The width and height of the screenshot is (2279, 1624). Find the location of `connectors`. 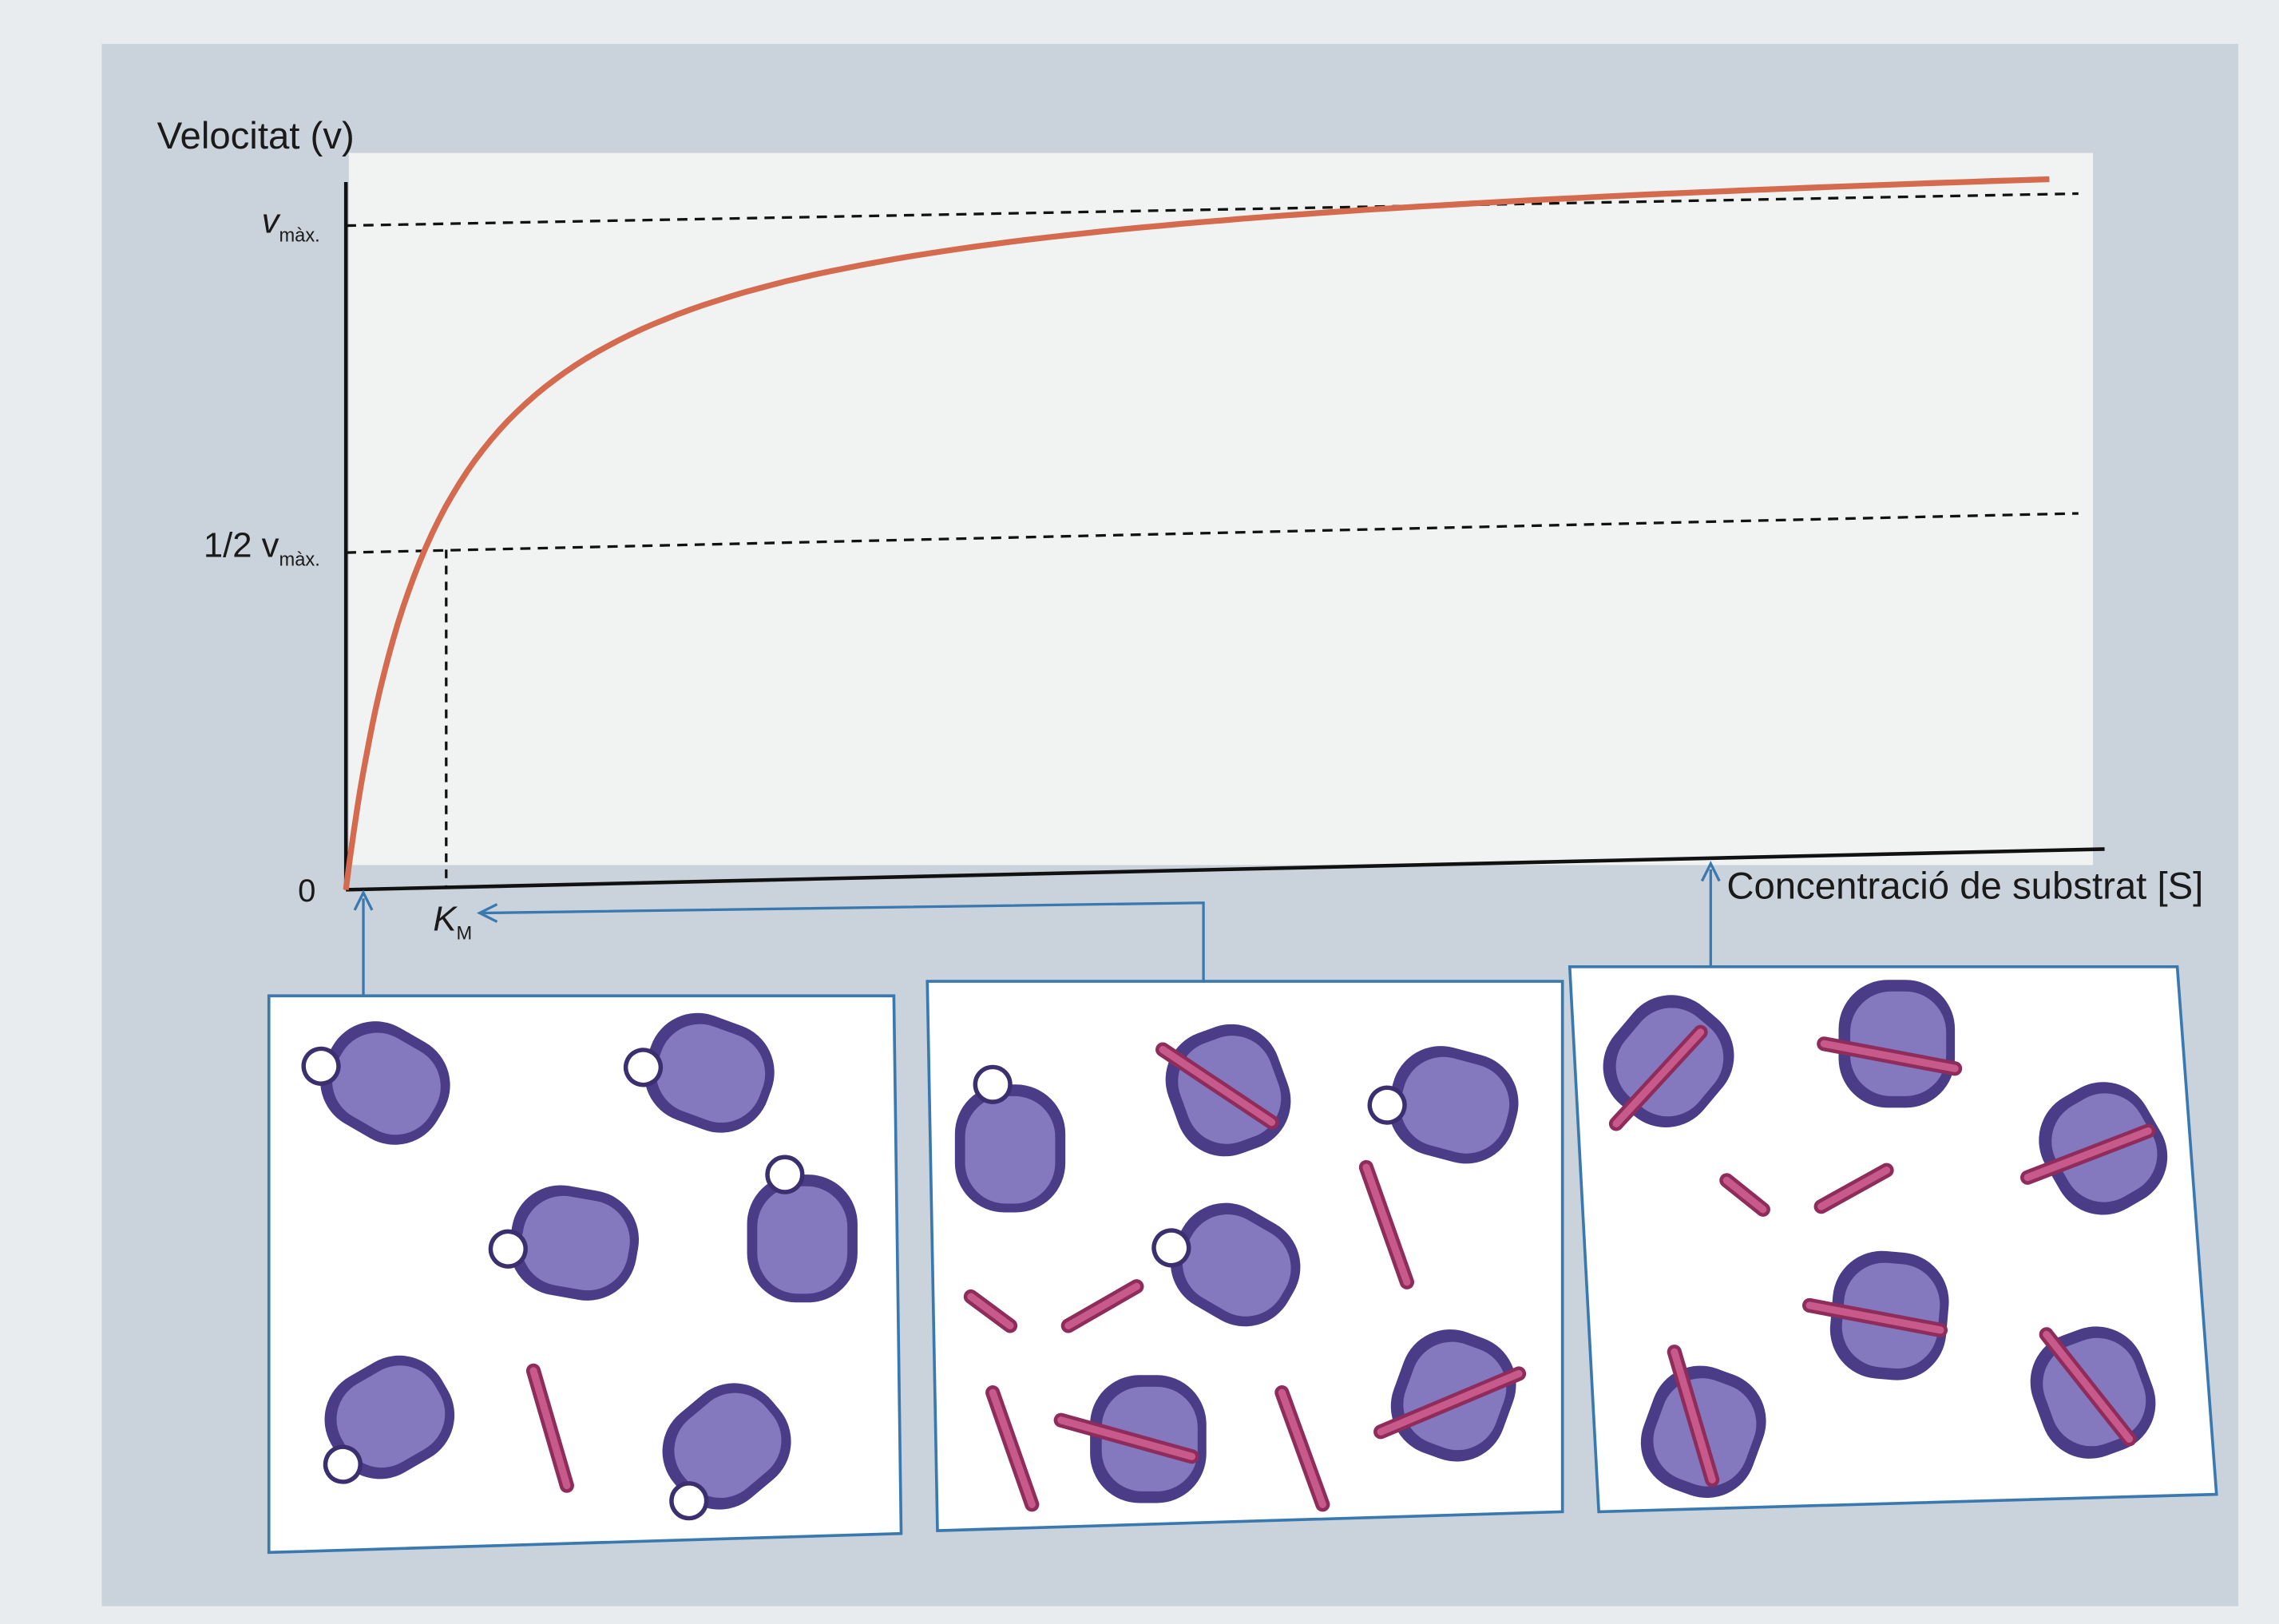

connectors is located at coordinates (1037, 928).